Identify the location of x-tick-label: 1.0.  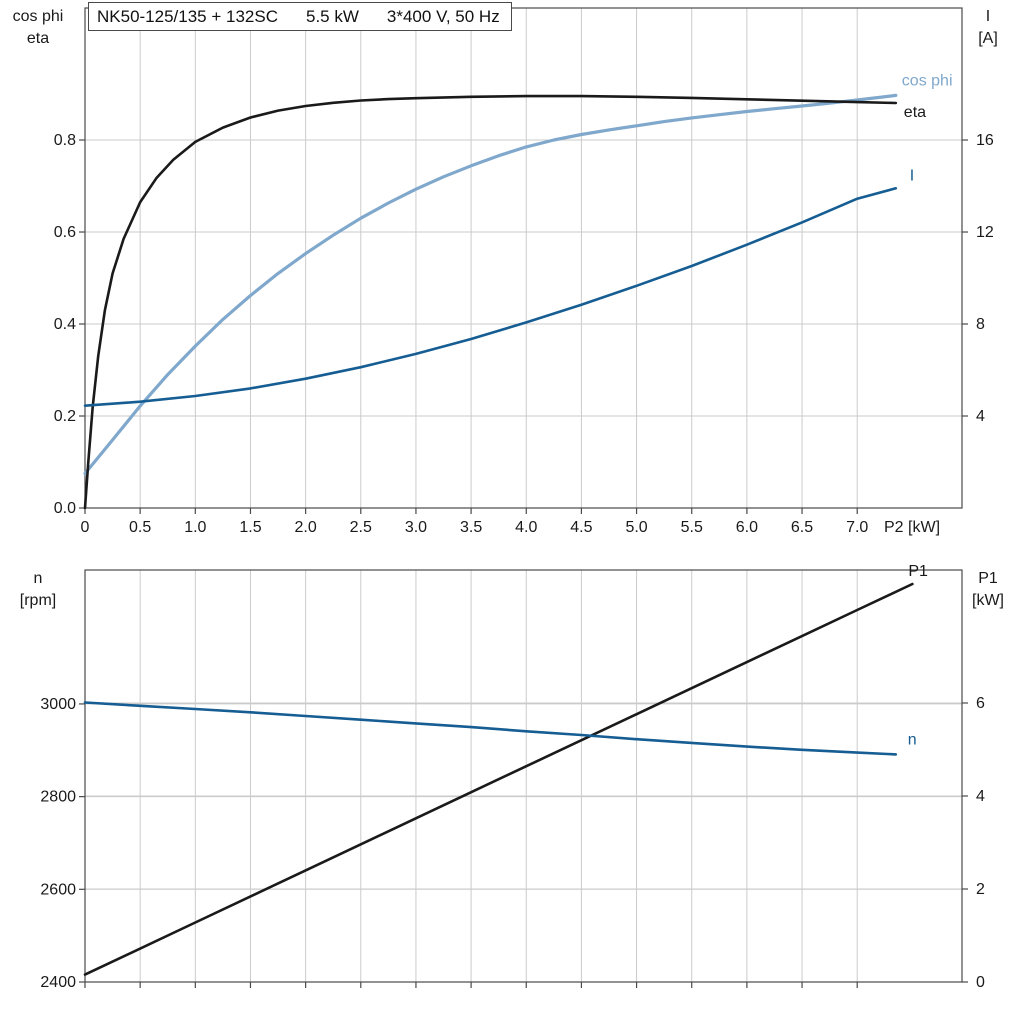
(195, 527).